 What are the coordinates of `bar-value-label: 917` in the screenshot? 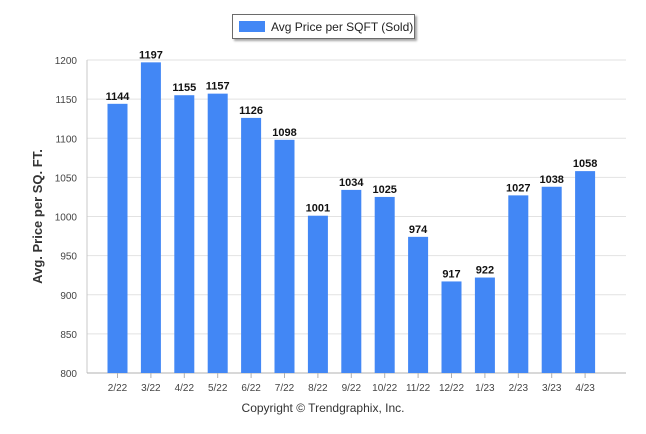 It's located at (451, 274).